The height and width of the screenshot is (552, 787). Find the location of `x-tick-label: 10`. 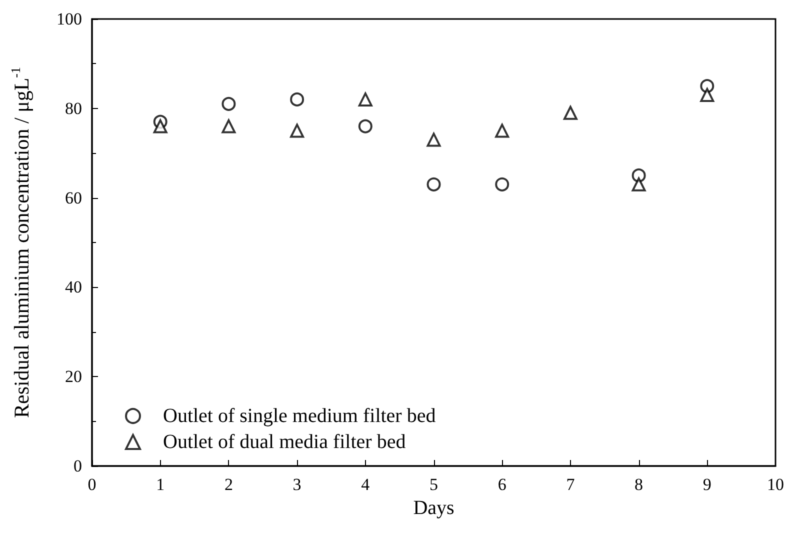

x-tick-label: 10 is located at coordinates (775, 484).